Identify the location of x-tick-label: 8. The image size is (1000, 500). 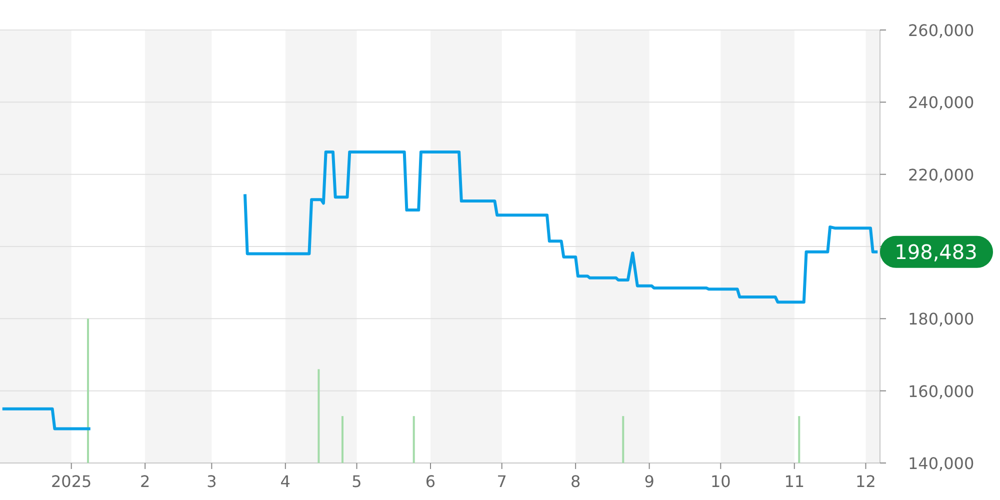
(575, 481).